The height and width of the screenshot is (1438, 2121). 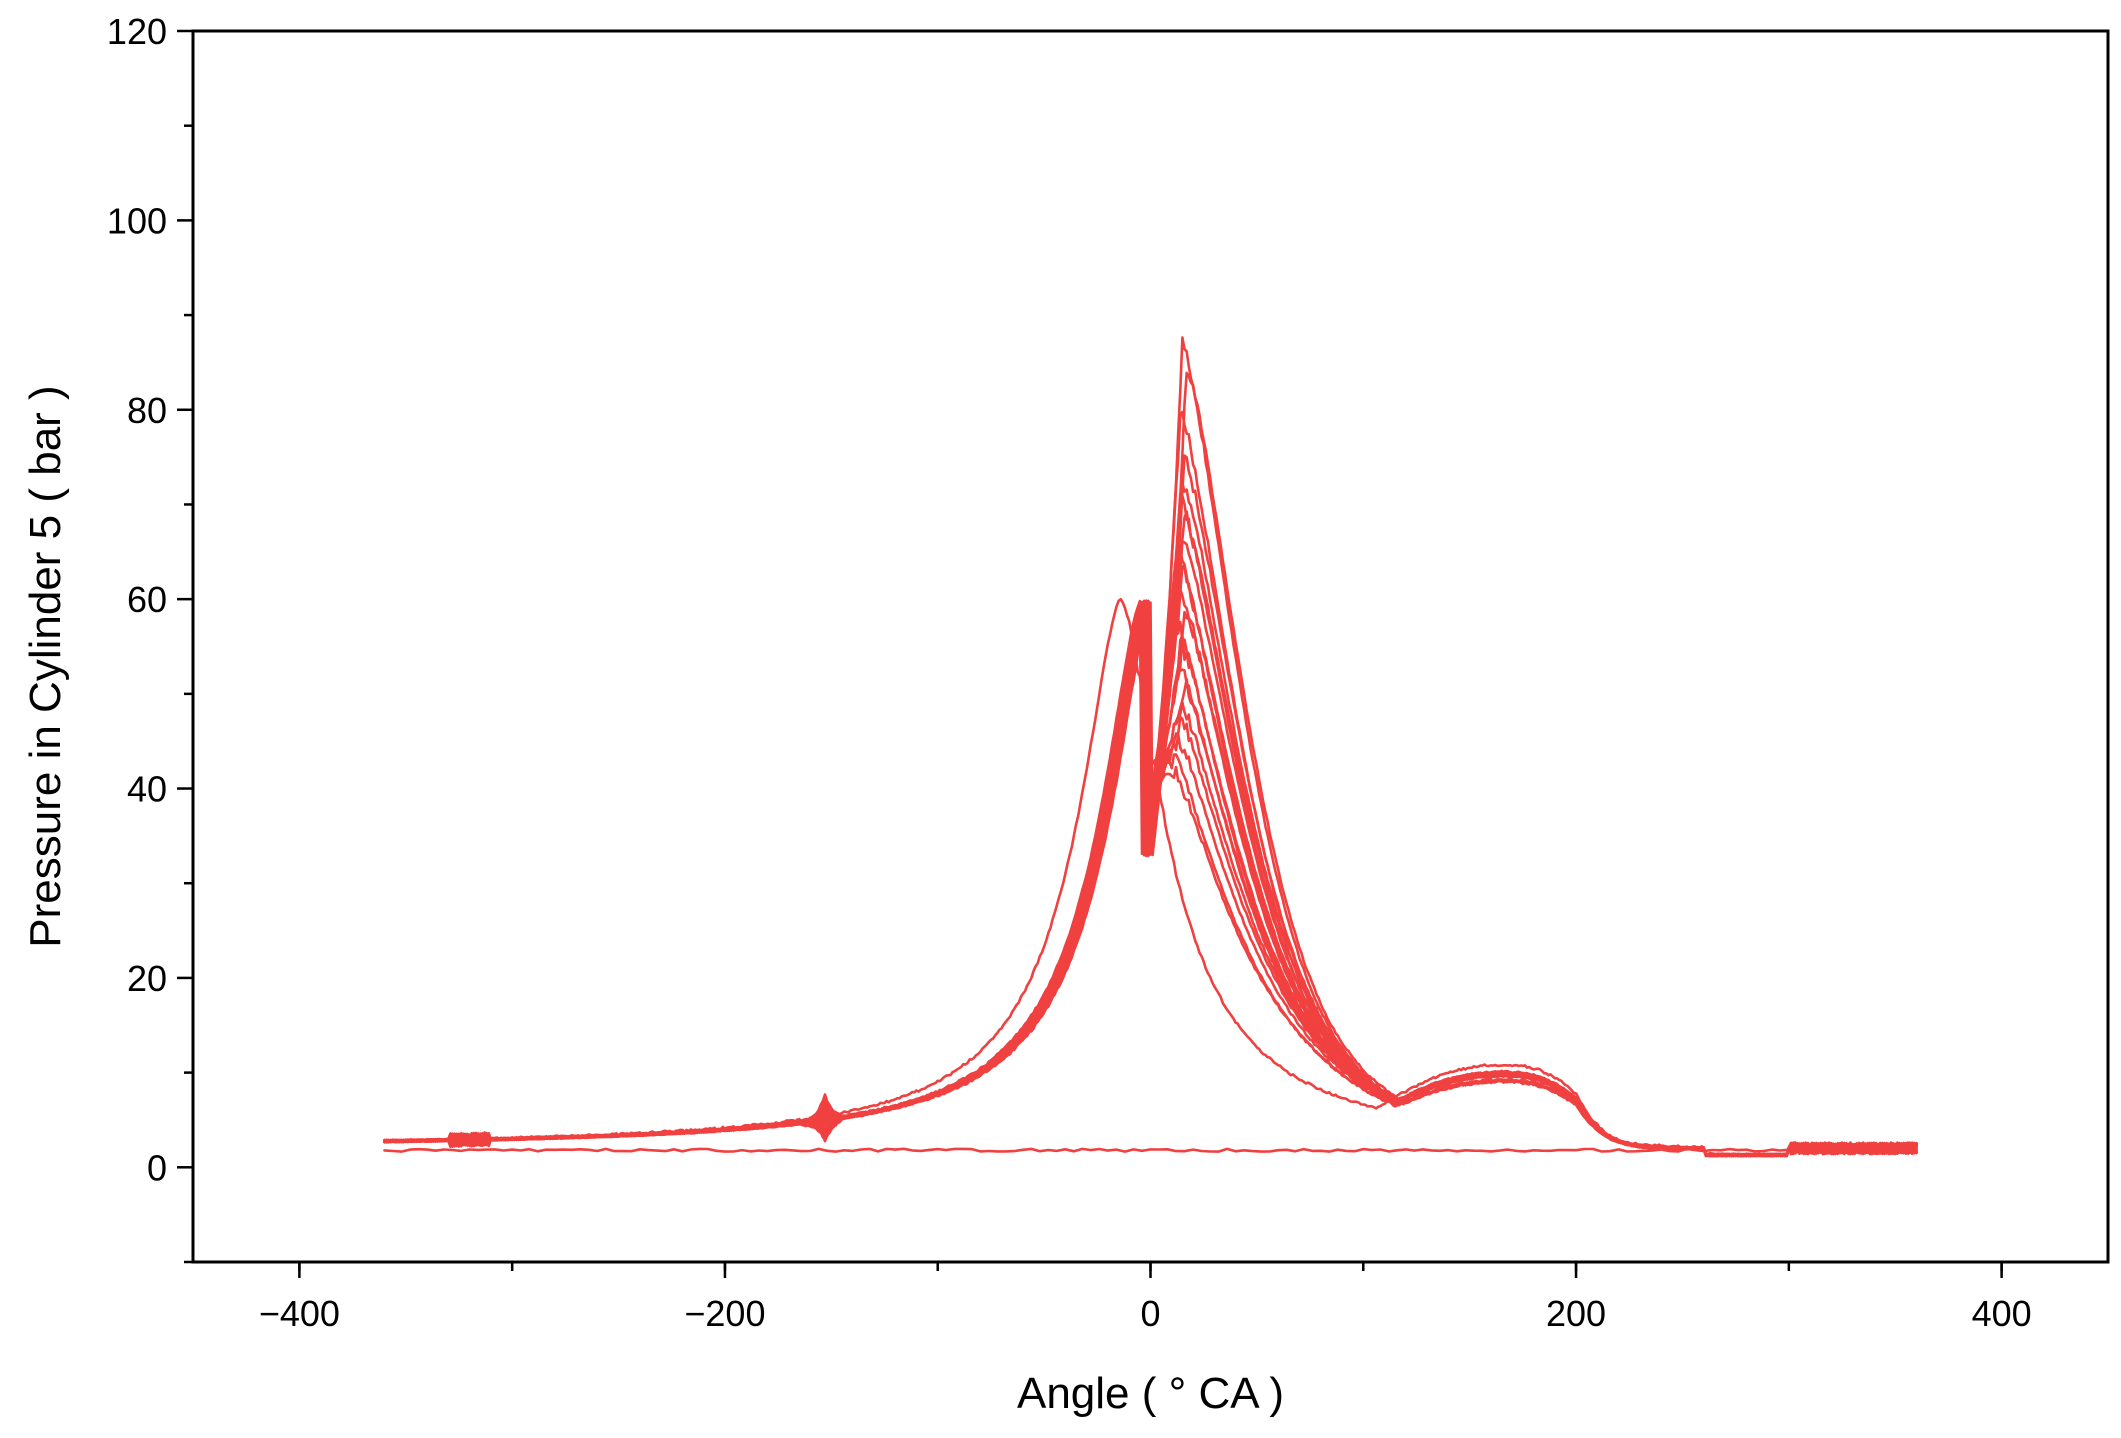 What do you see at coordinates (1150, 1313) in the screenshot?
I see `x-tick-label: 0` at bounding box center [1150, 1313].